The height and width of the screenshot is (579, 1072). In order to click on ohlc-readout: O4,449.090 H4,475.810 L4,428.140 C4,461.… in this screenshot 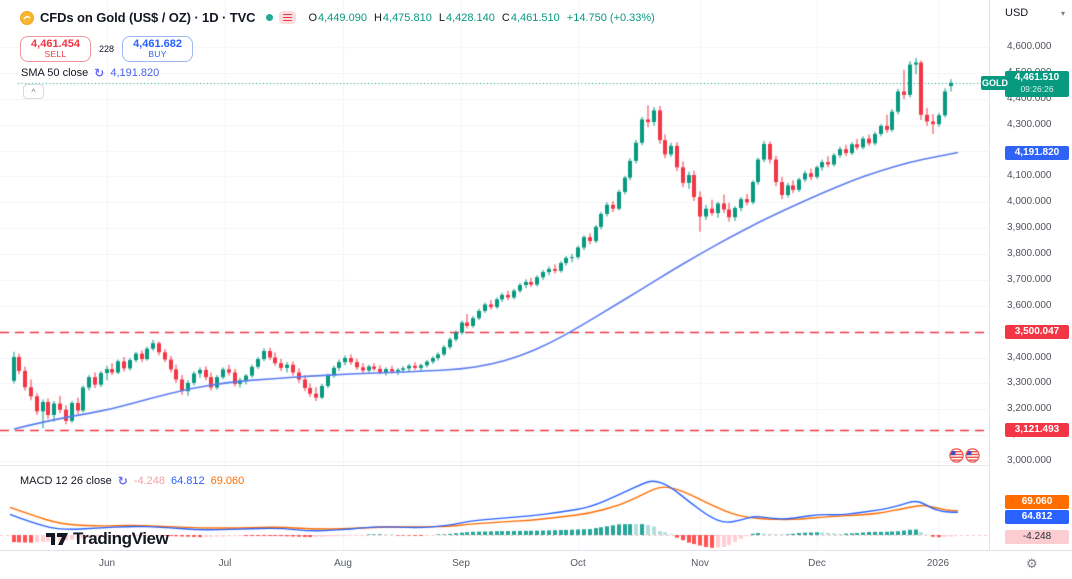, I will do `click(481, 17)`.